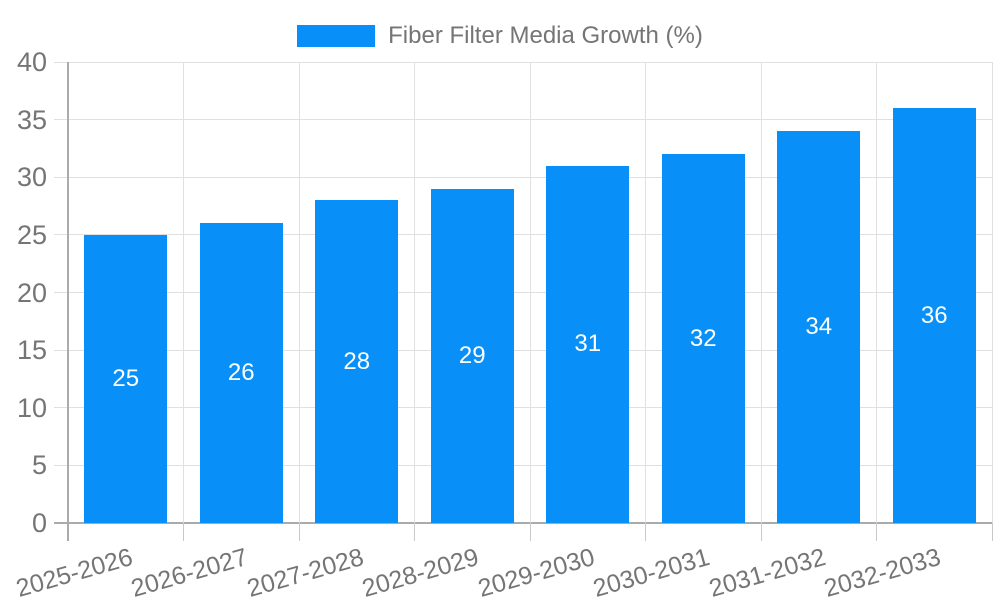  What do you see at coordinates (31, 292) in the screenshot?
I see `y-tick-label: 20` at bounding box center [31, 292].